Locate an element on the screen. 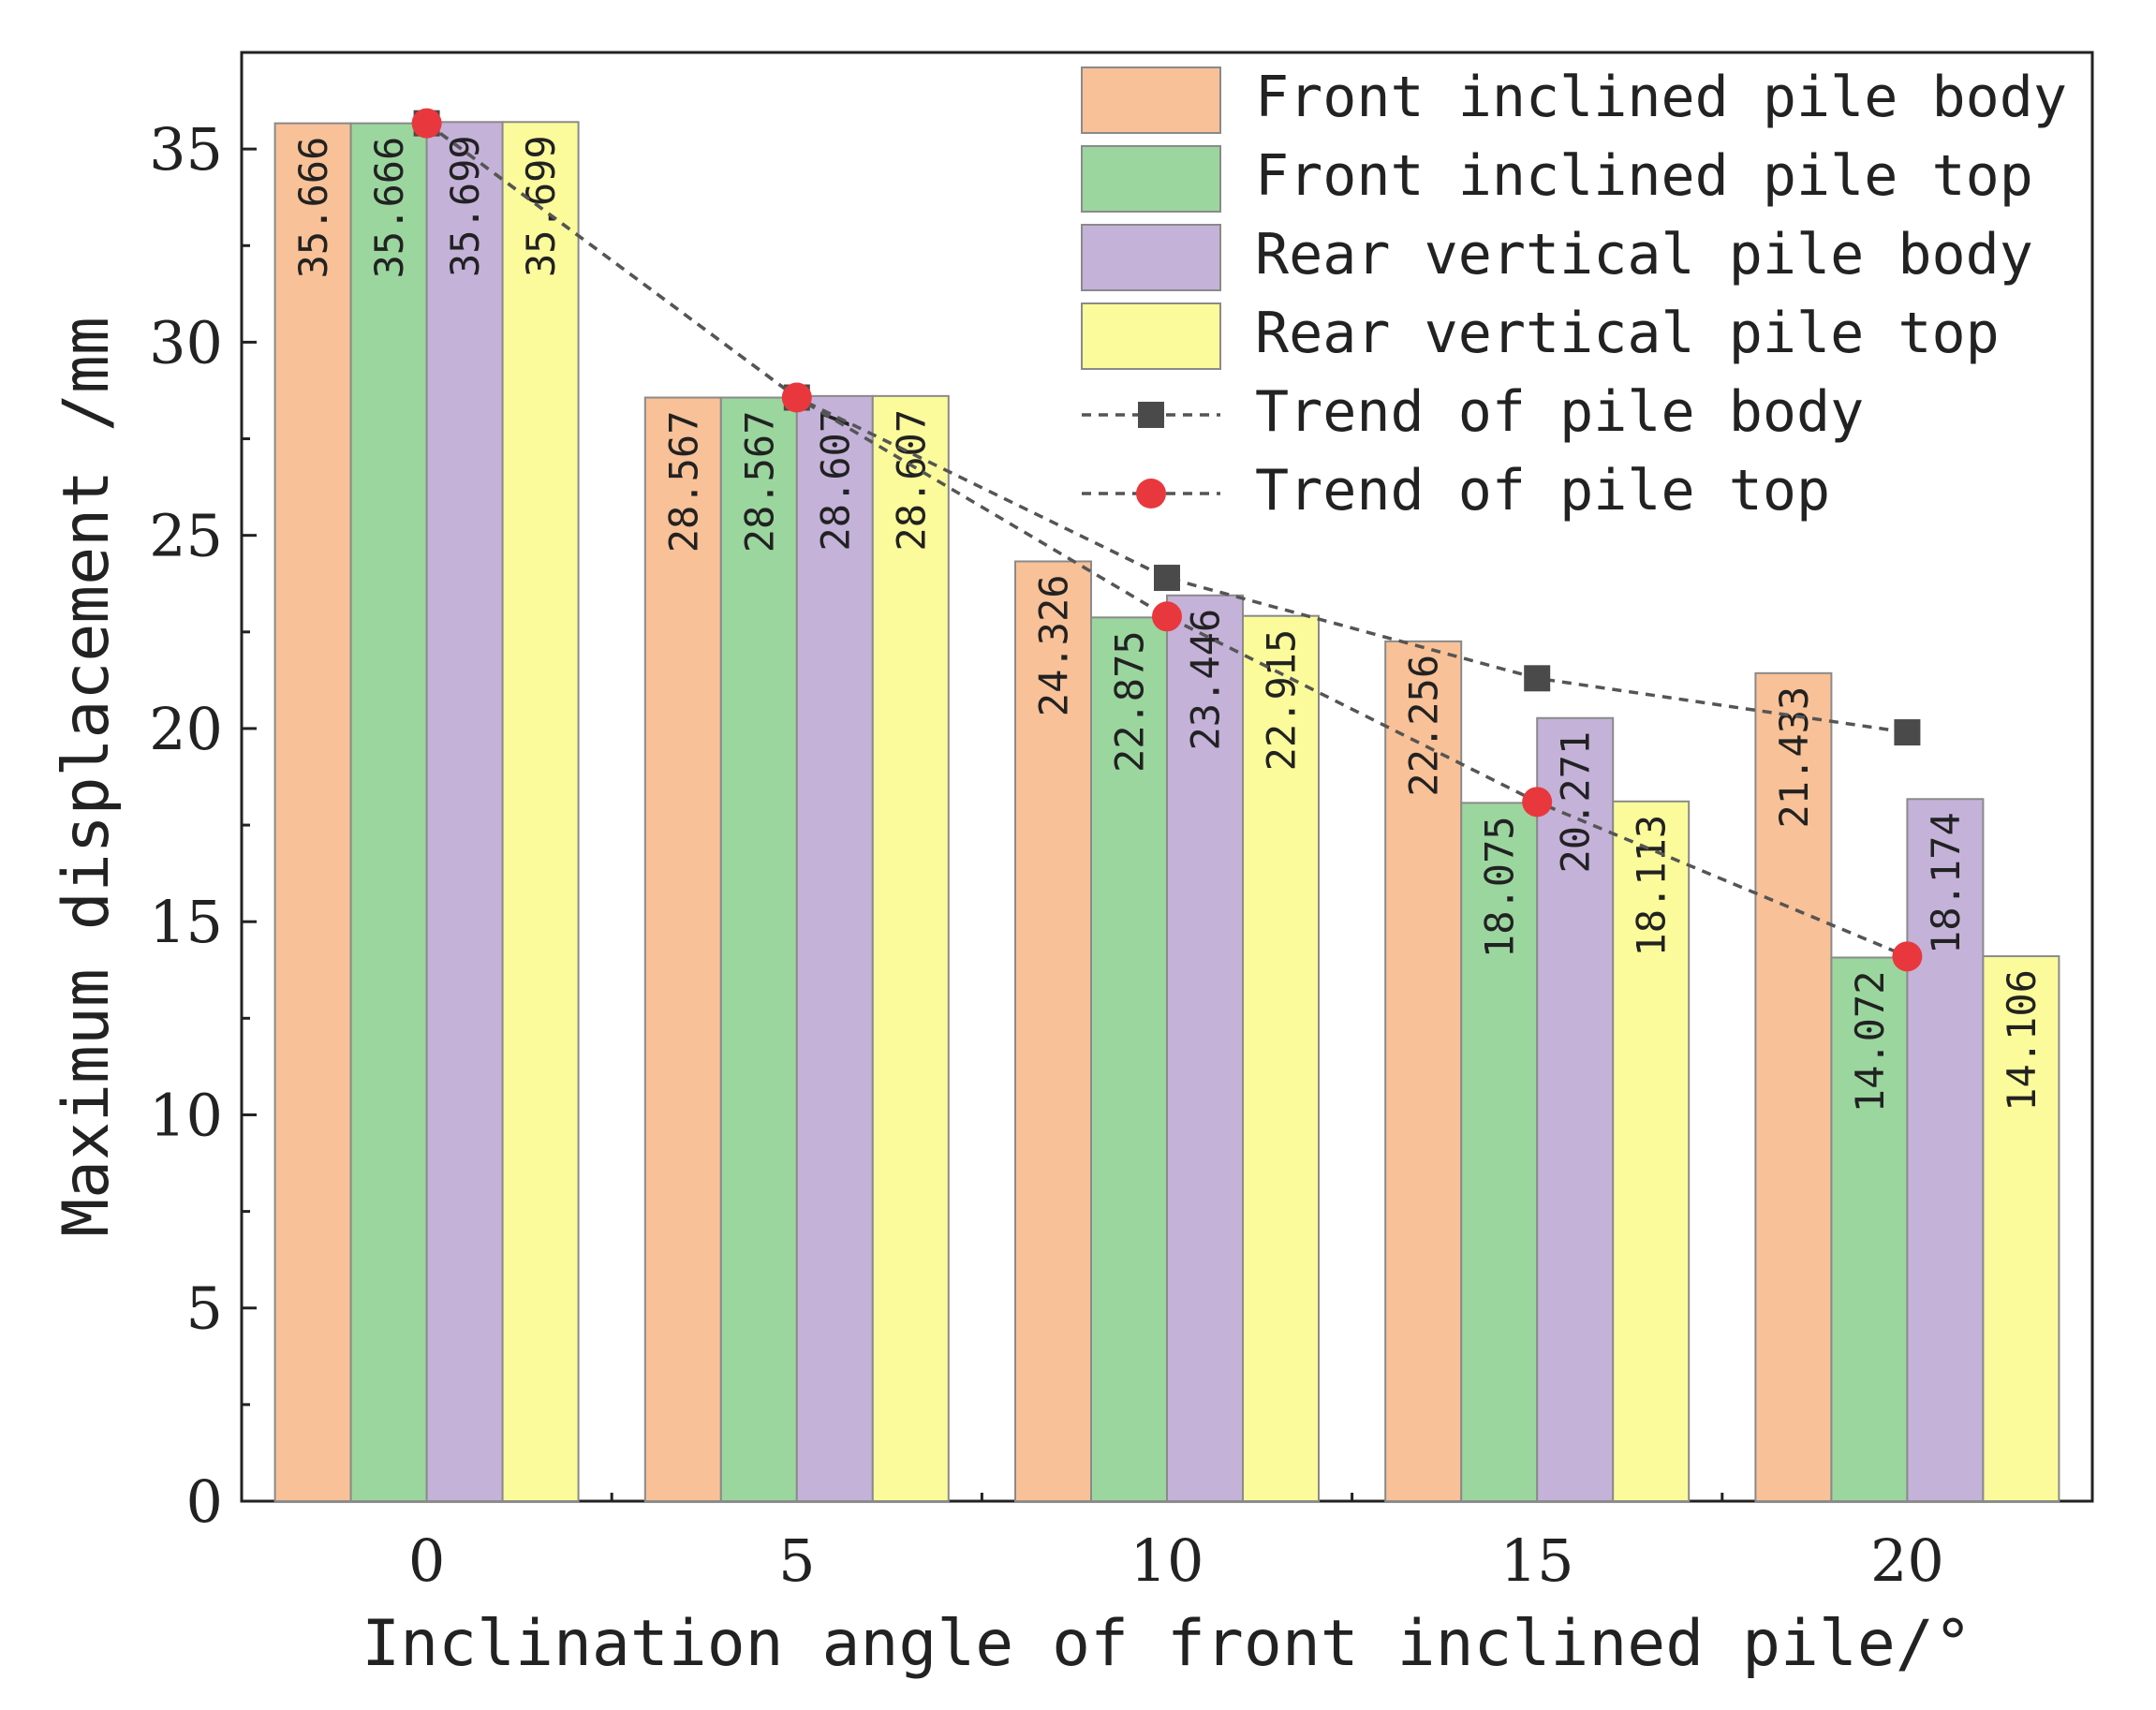 The height and width of the screenshot is (1710, 2156). legend-label: Front inclined pile body is located at coordinates (1661, 97).